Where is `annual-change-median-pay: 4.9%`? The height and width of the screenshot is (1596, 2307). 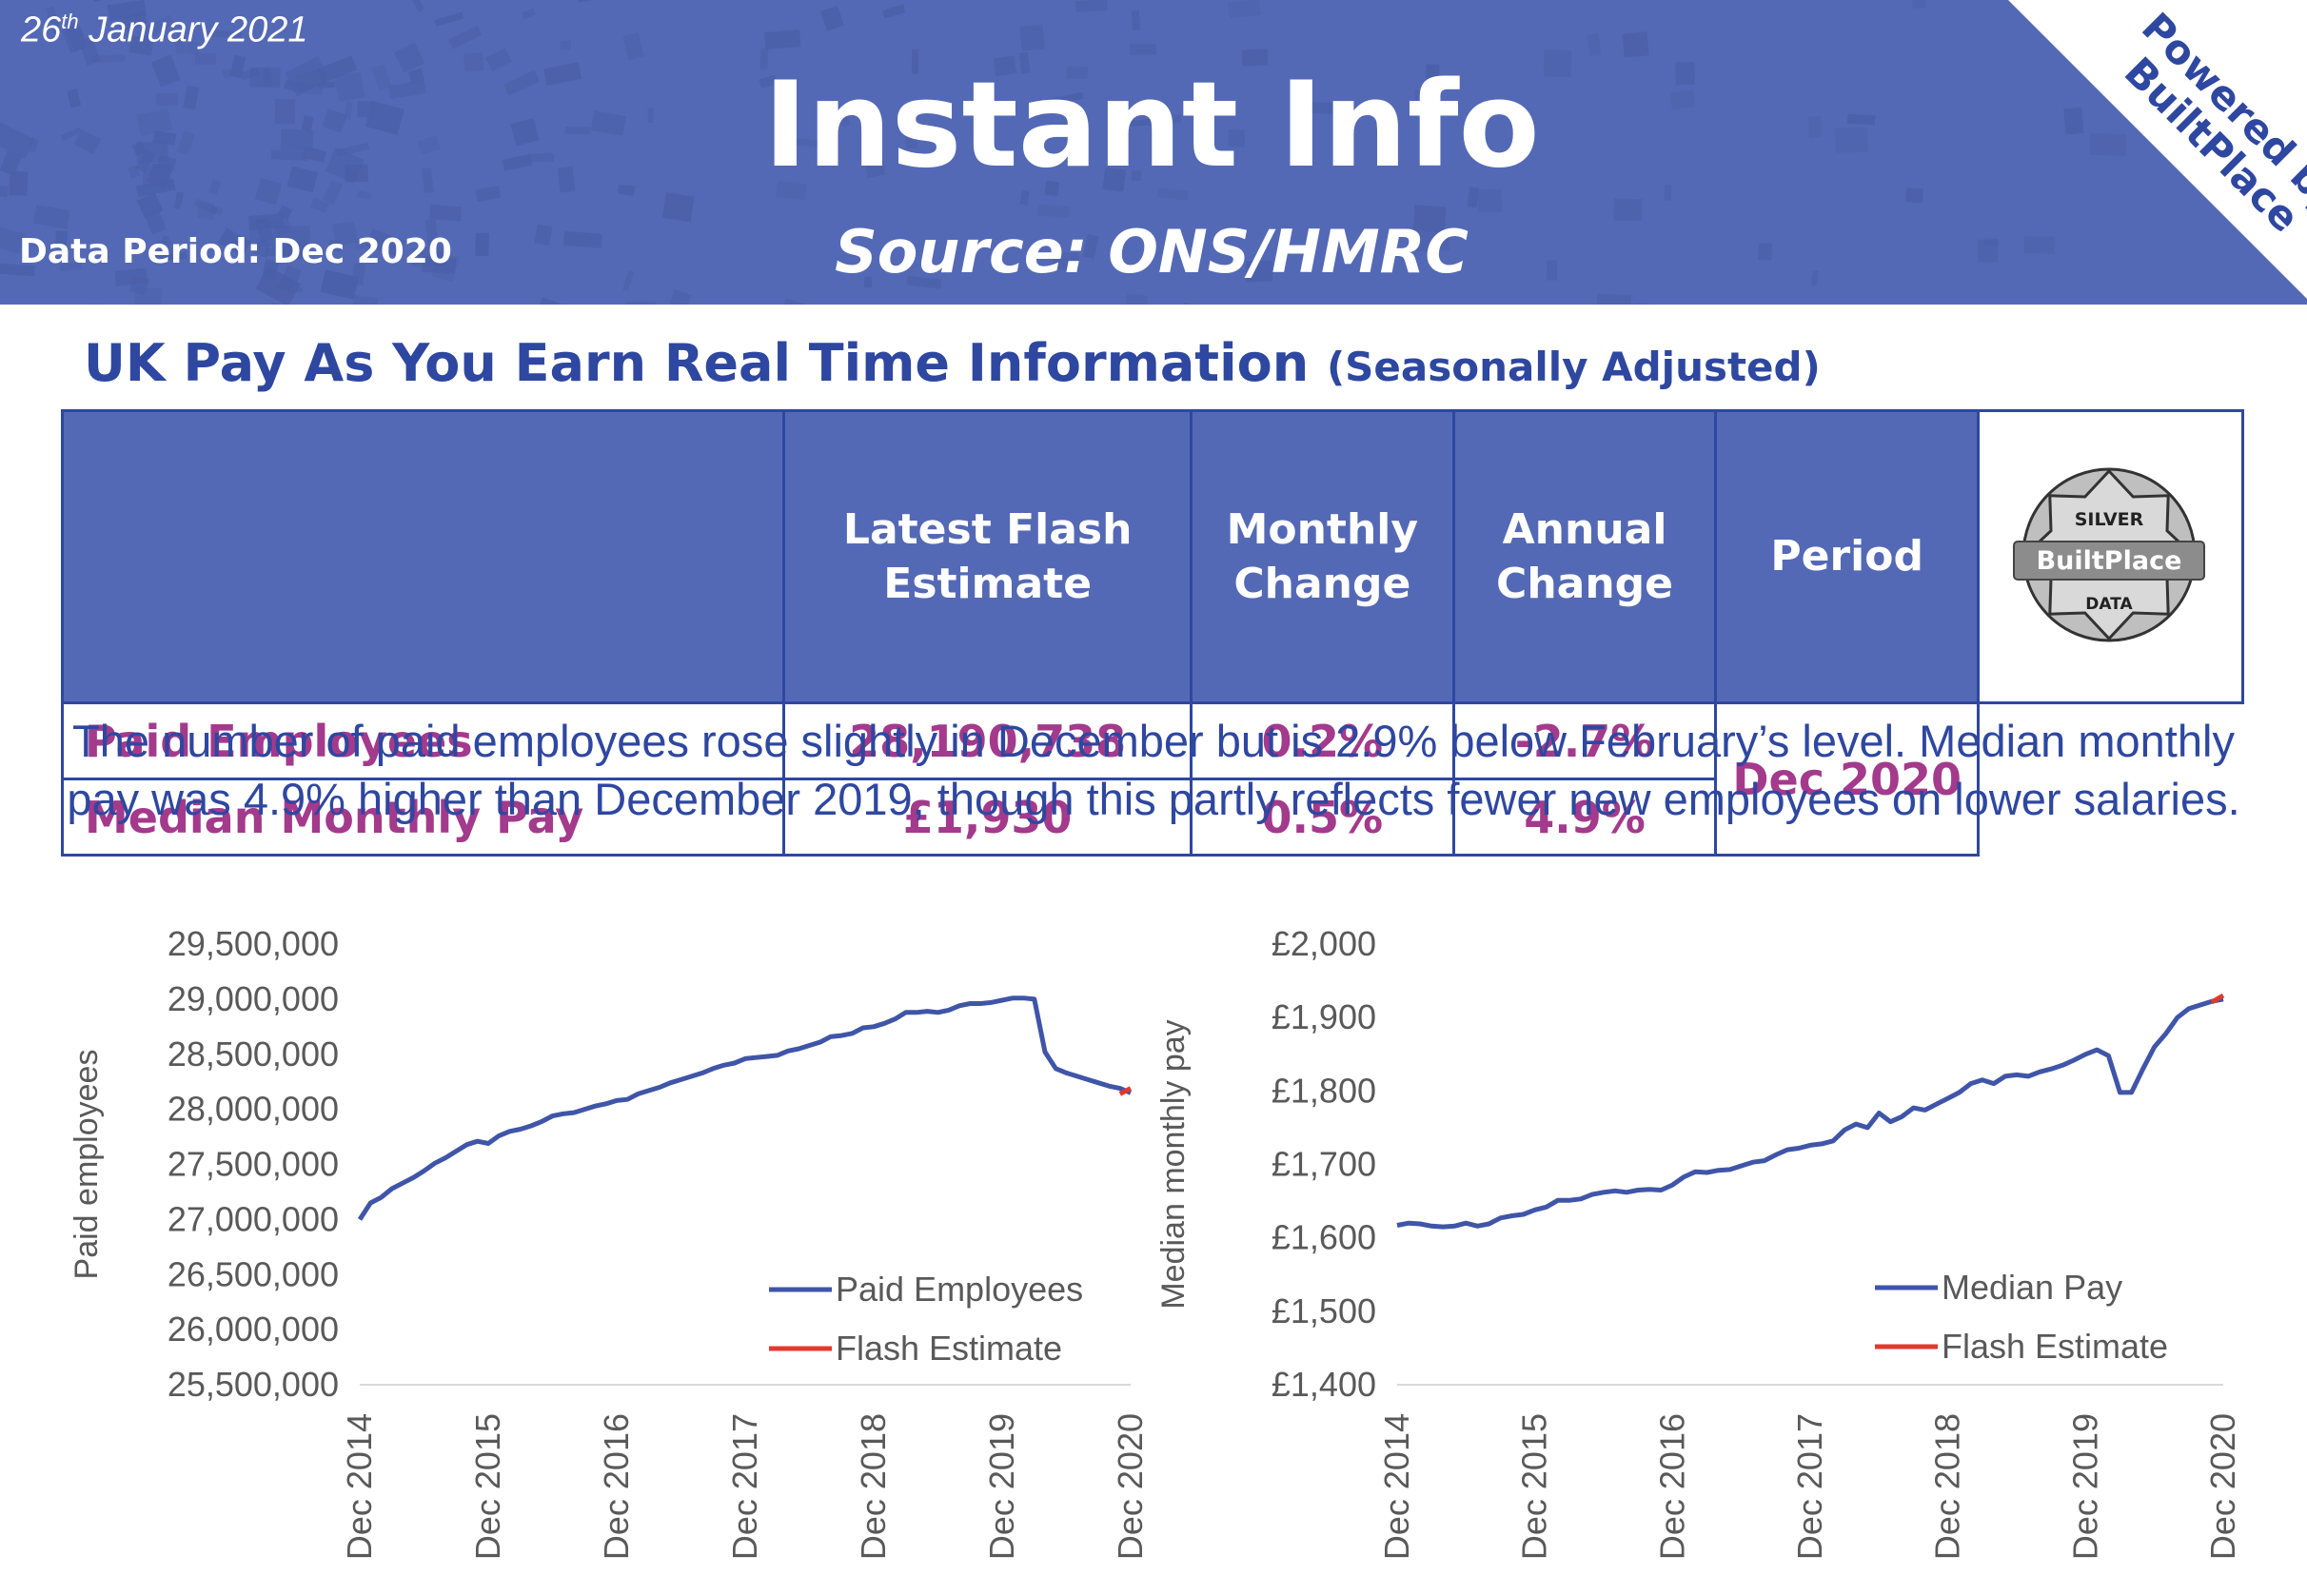 annual-change-median-pay: 4.9% is located at coordinates (1584, 817).